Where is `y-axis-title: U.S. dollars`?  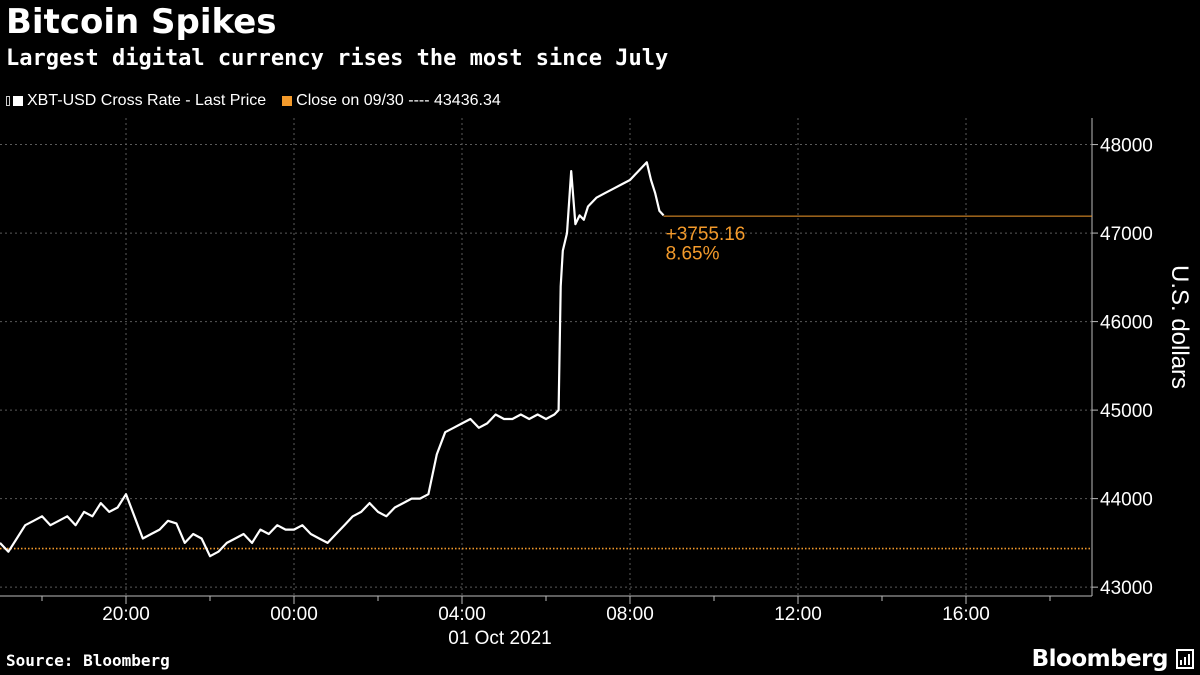 y-axis-title: U.S. dollars is located at coordinates (1179, 327).